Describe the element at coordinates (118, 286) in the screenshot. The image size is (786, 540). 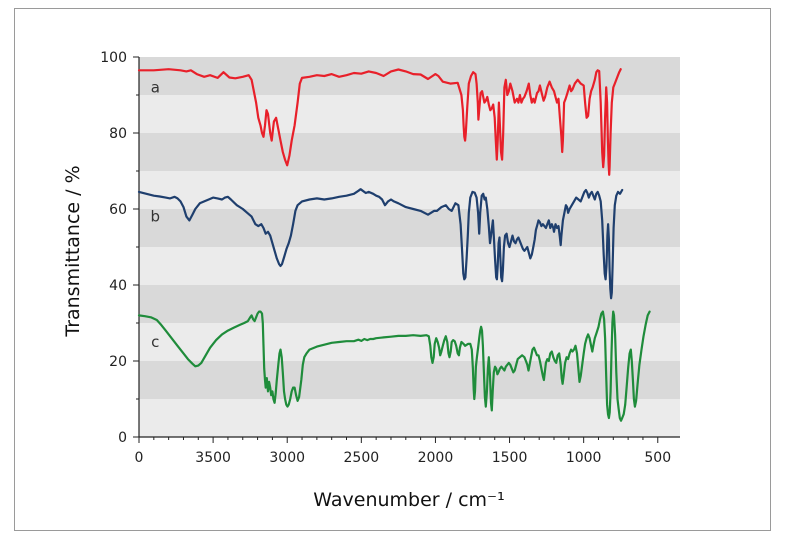
I see `y-tick-label: 40` at that location.